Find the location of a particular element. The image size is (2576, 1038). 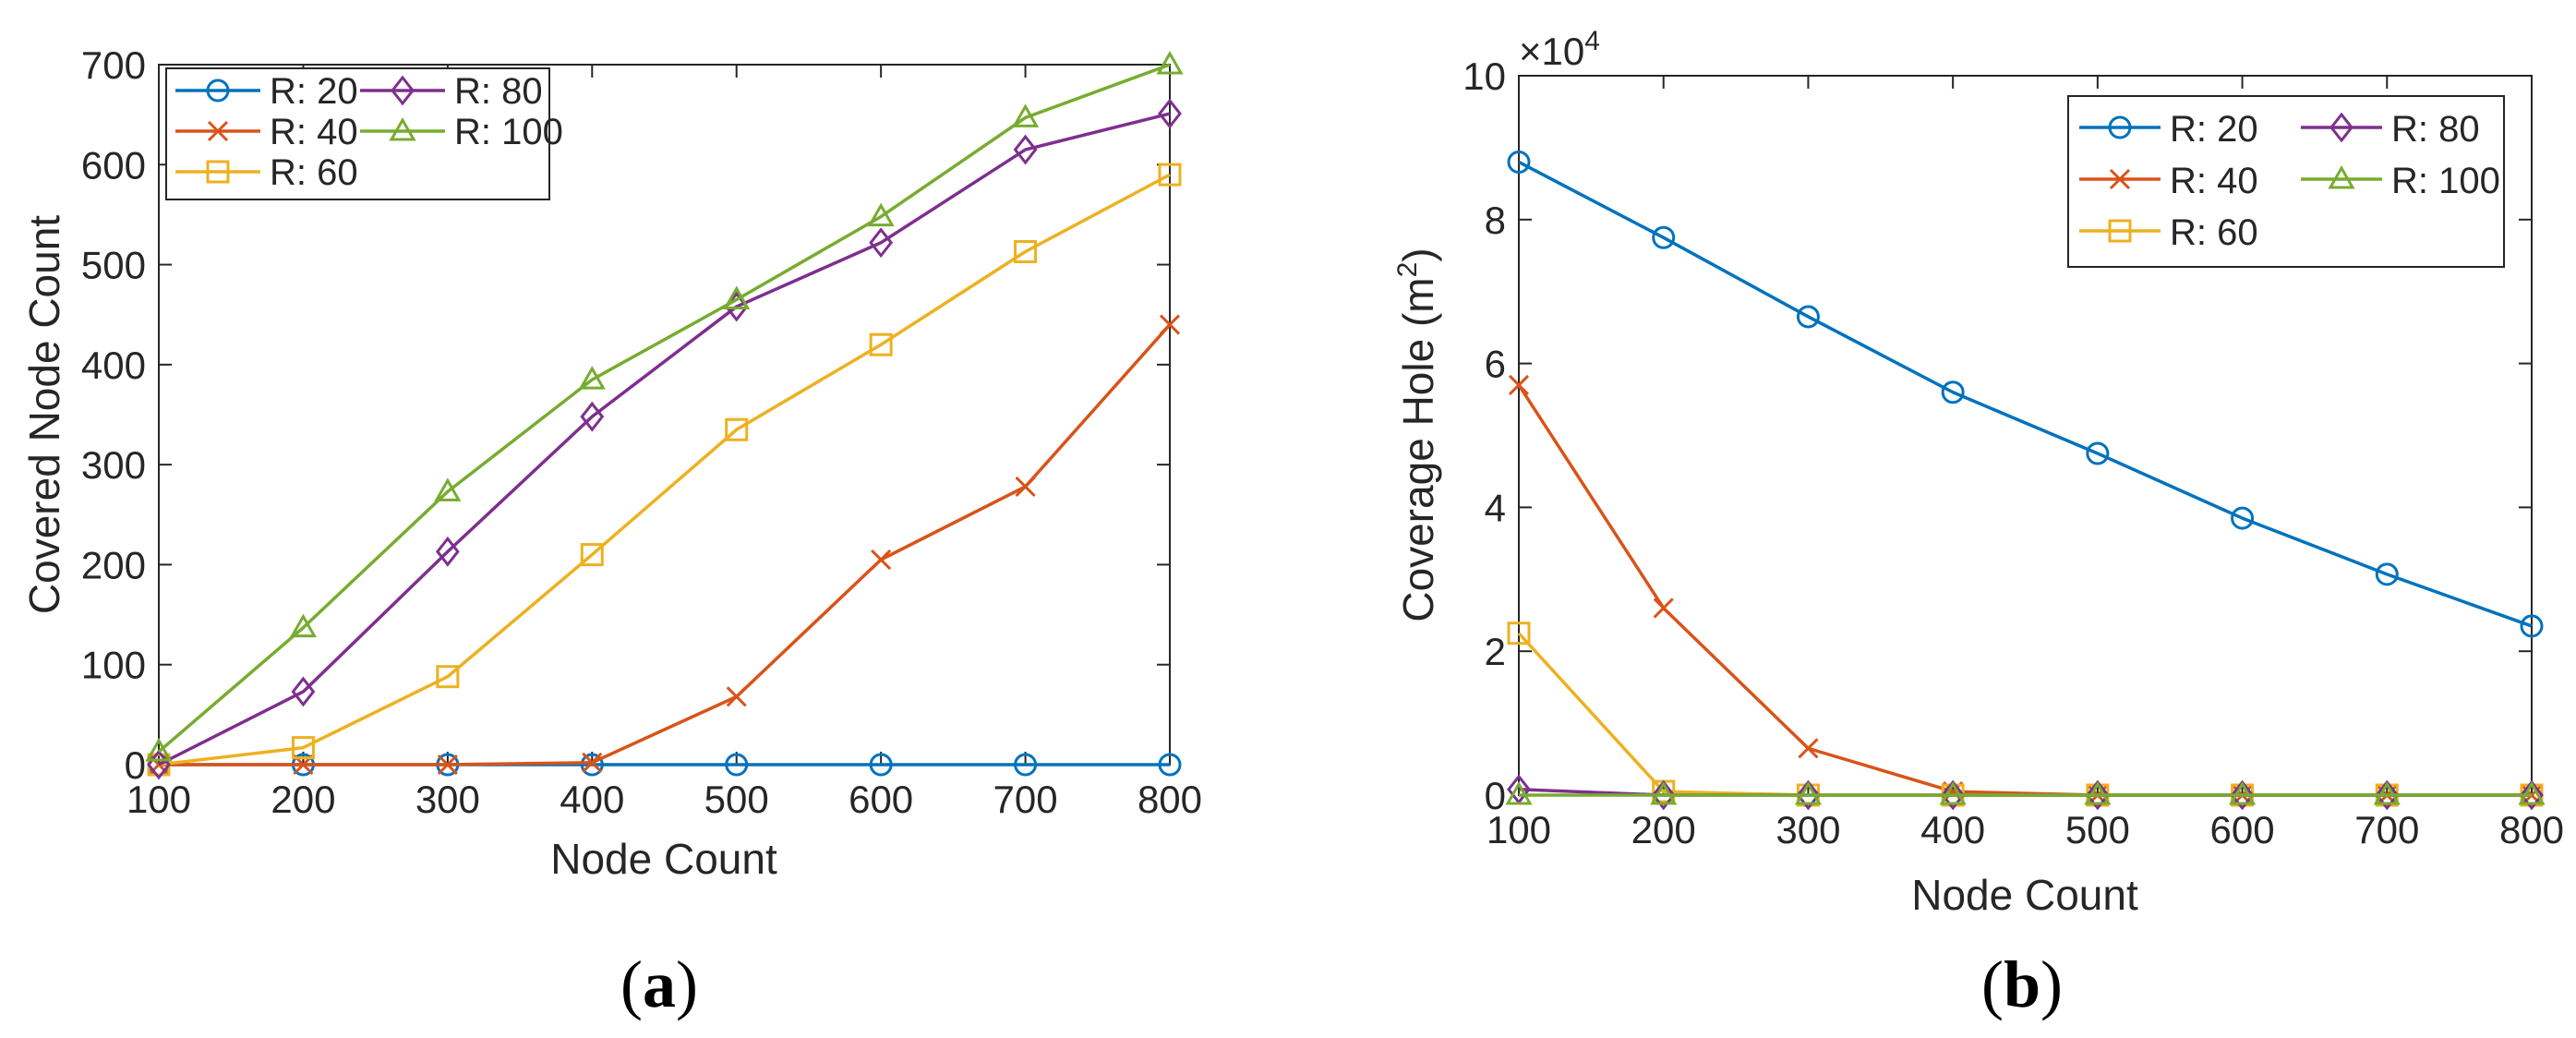

panel-b-legend-item-r-20: R: 20 is located at coordinates (2168, 129).